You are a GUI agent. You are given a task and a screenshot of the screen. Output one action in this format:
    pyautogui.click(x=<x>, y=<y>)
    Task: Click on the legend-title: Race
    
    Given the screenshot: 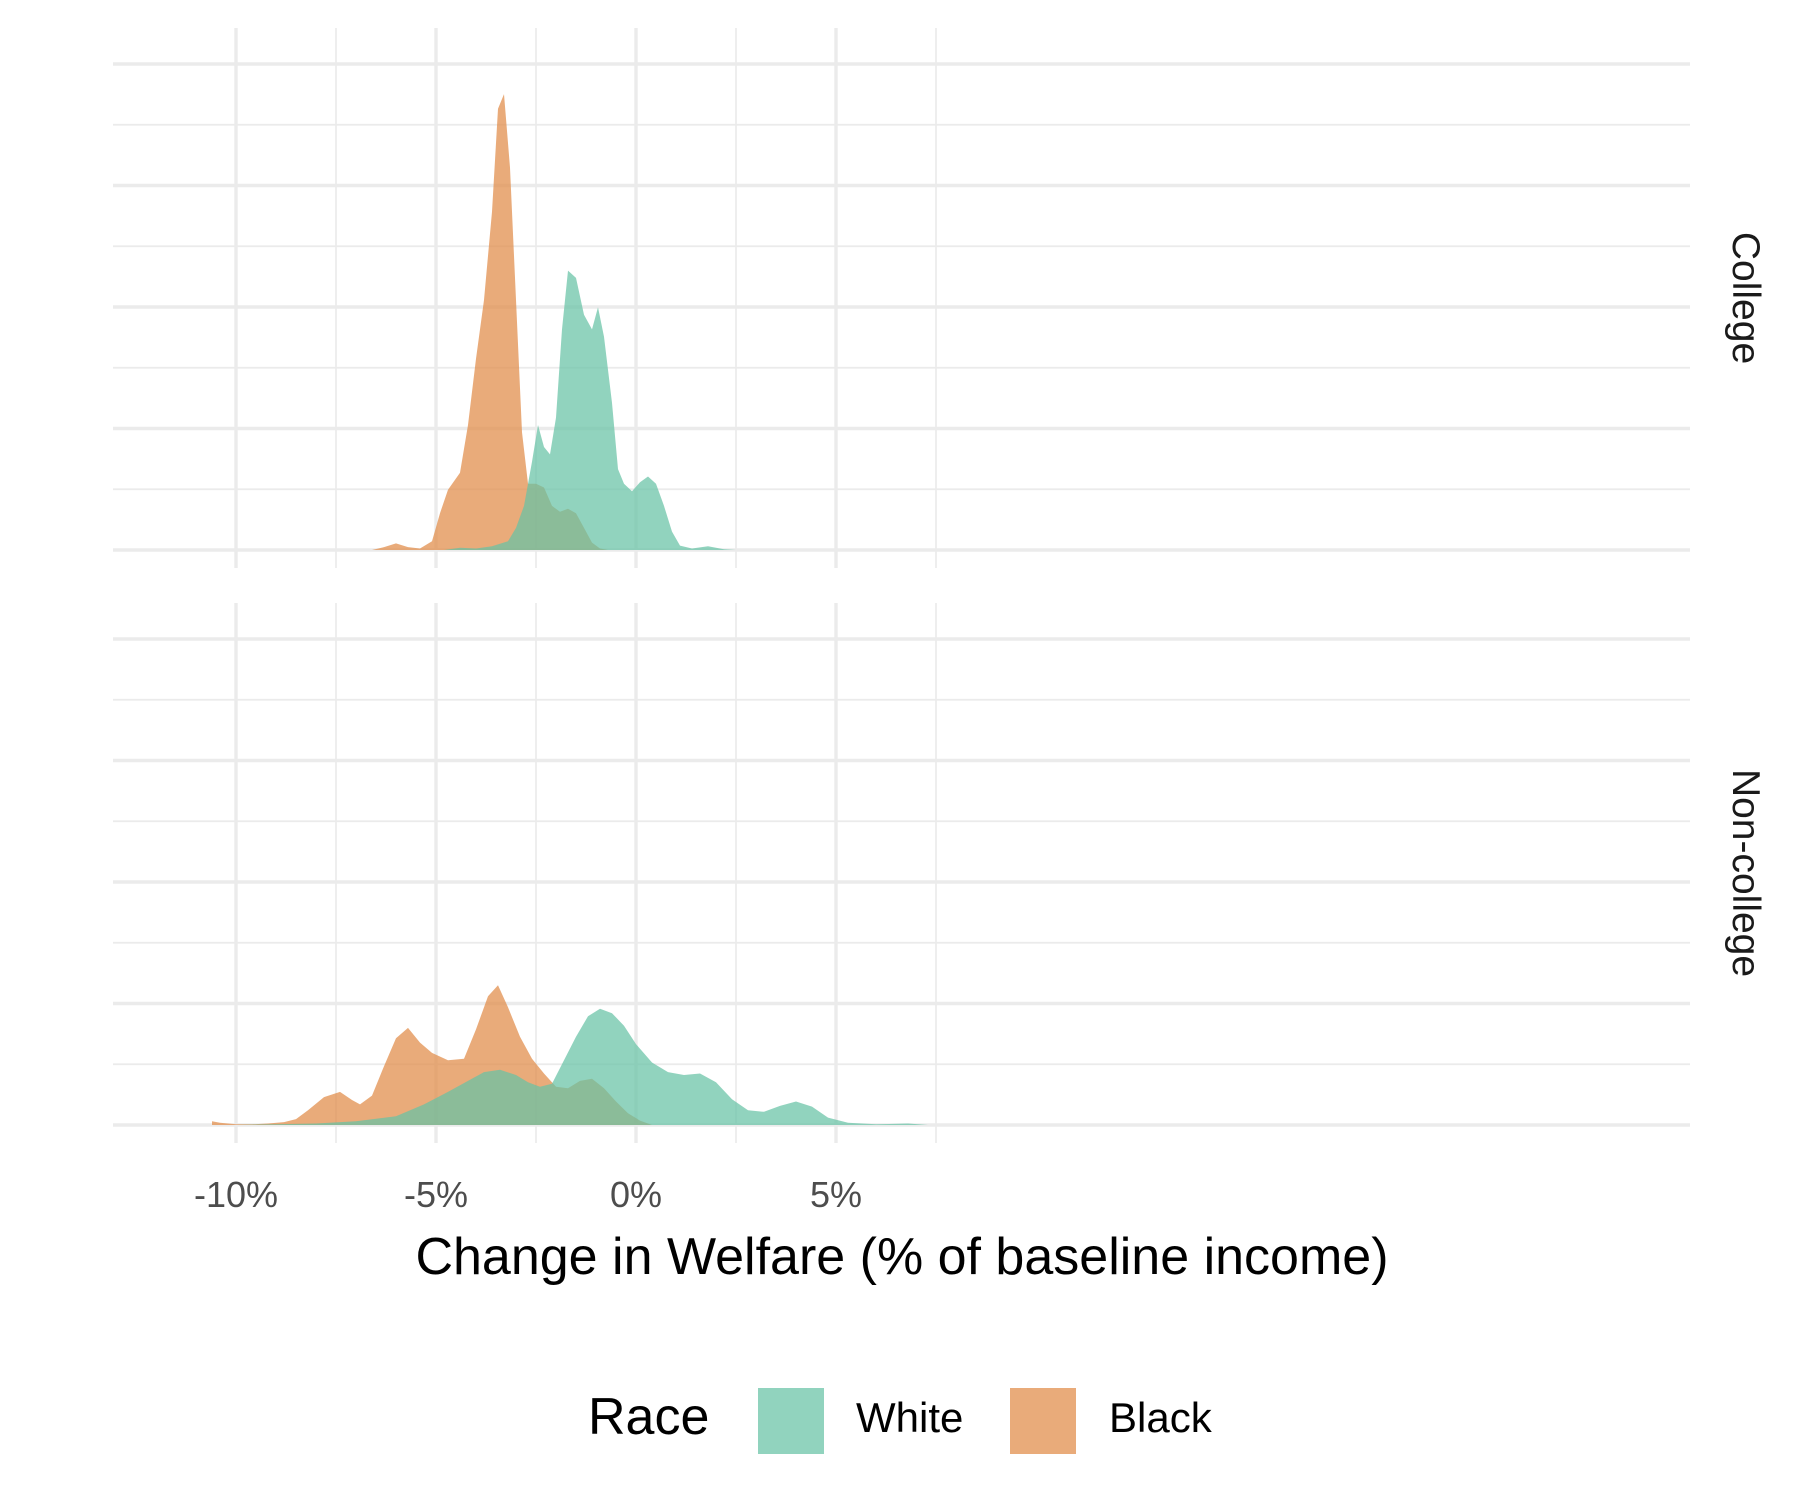 What is the action you would take?
    pyautogui.click(x=648, y=1417)
    